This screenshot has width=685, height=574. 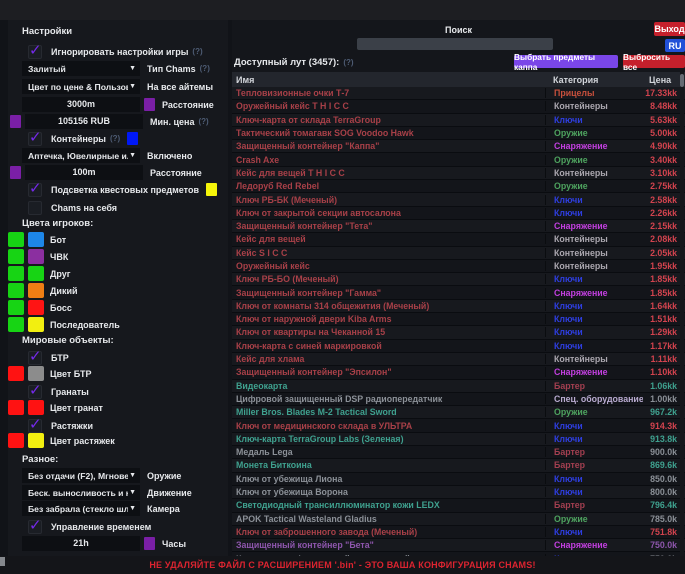 What do you see at coordinates (458, 386) in the screenshot?
I see `table-row: Видеокарта Бартер 1.06kk` at bounding box center [458, 386].